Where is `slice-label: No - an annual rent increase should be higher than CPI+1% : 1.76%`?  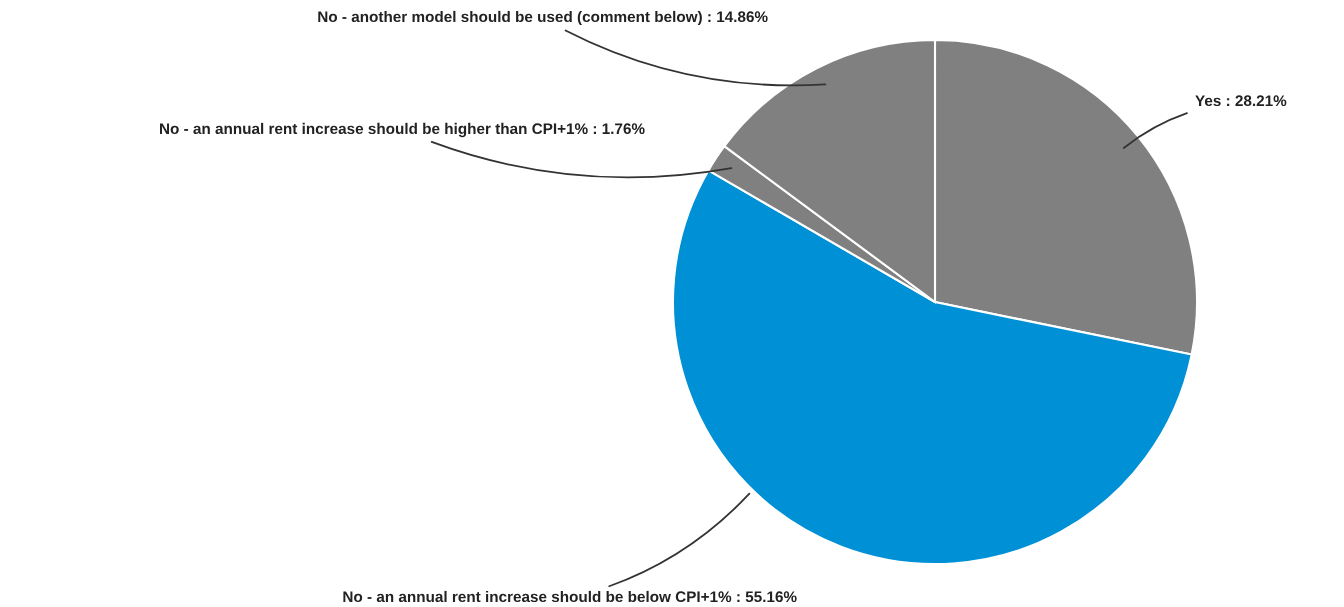 slice-label: No - an annual rent increase should be higher than CPI+1% : 1.76% is located at coordinates (402, 130).